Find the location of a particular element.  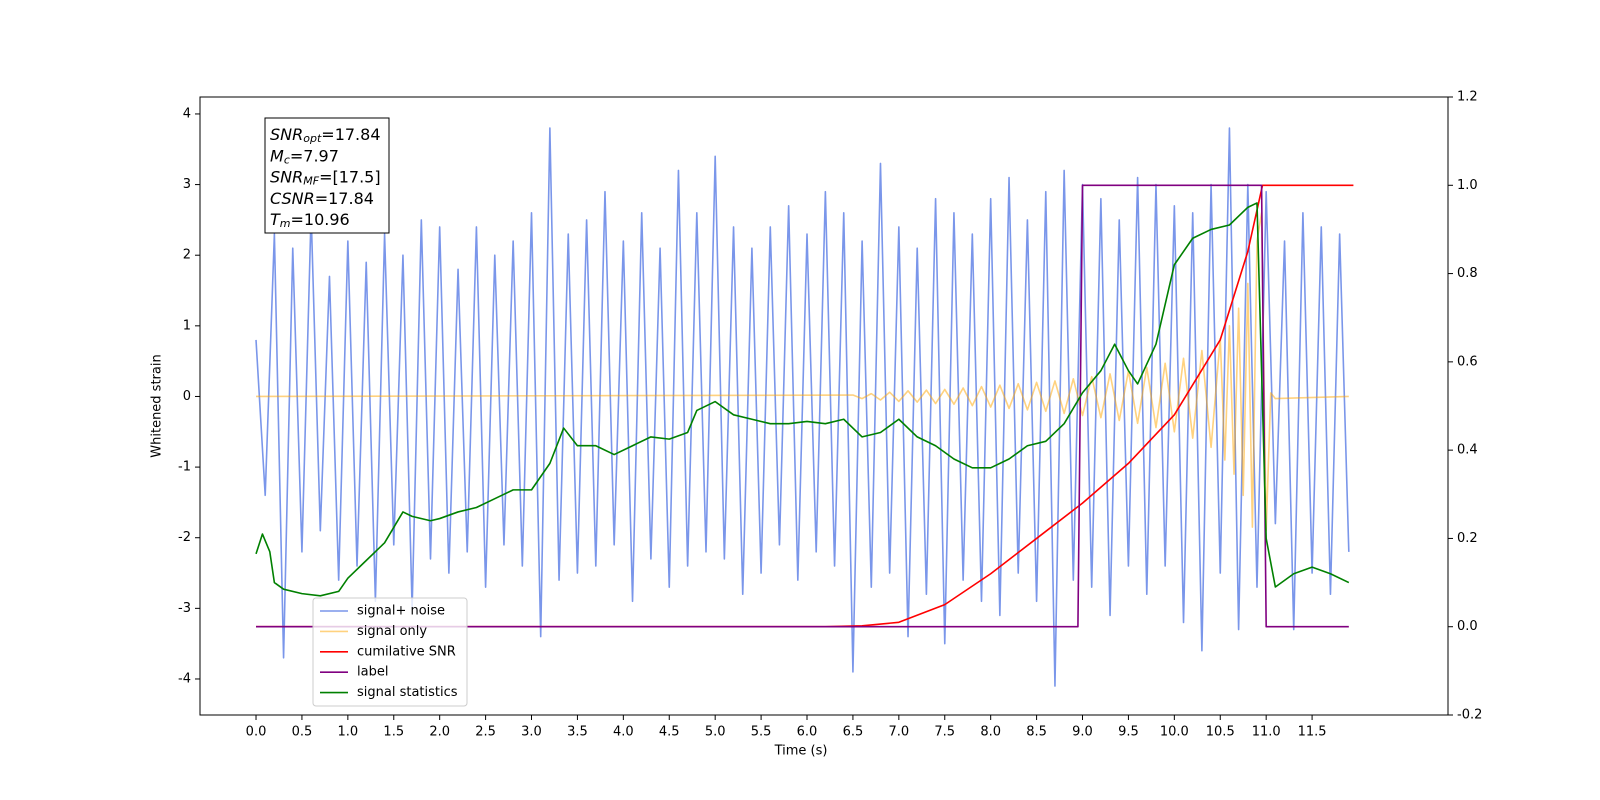

y-tick-label: 1 is located at coordinates (187, 325).